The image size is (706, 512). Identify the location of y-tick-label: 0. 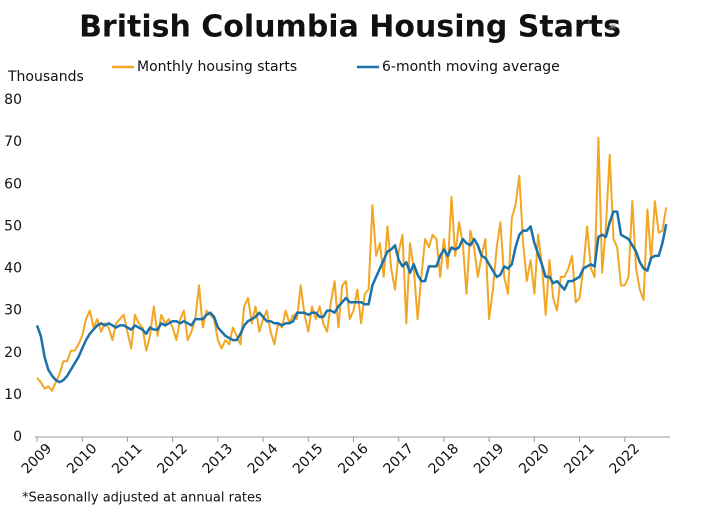
(17, 437).